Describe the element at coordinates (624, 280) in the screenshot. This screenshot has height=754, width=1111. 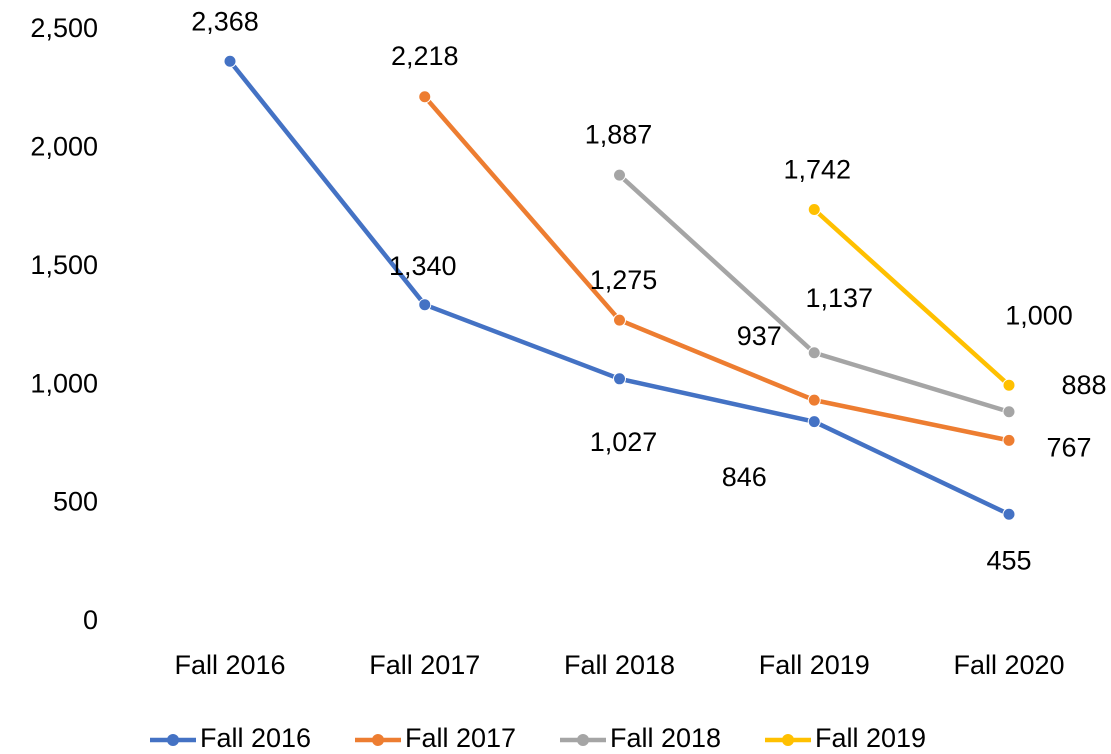
I see `data-label: 1,275` at that location.